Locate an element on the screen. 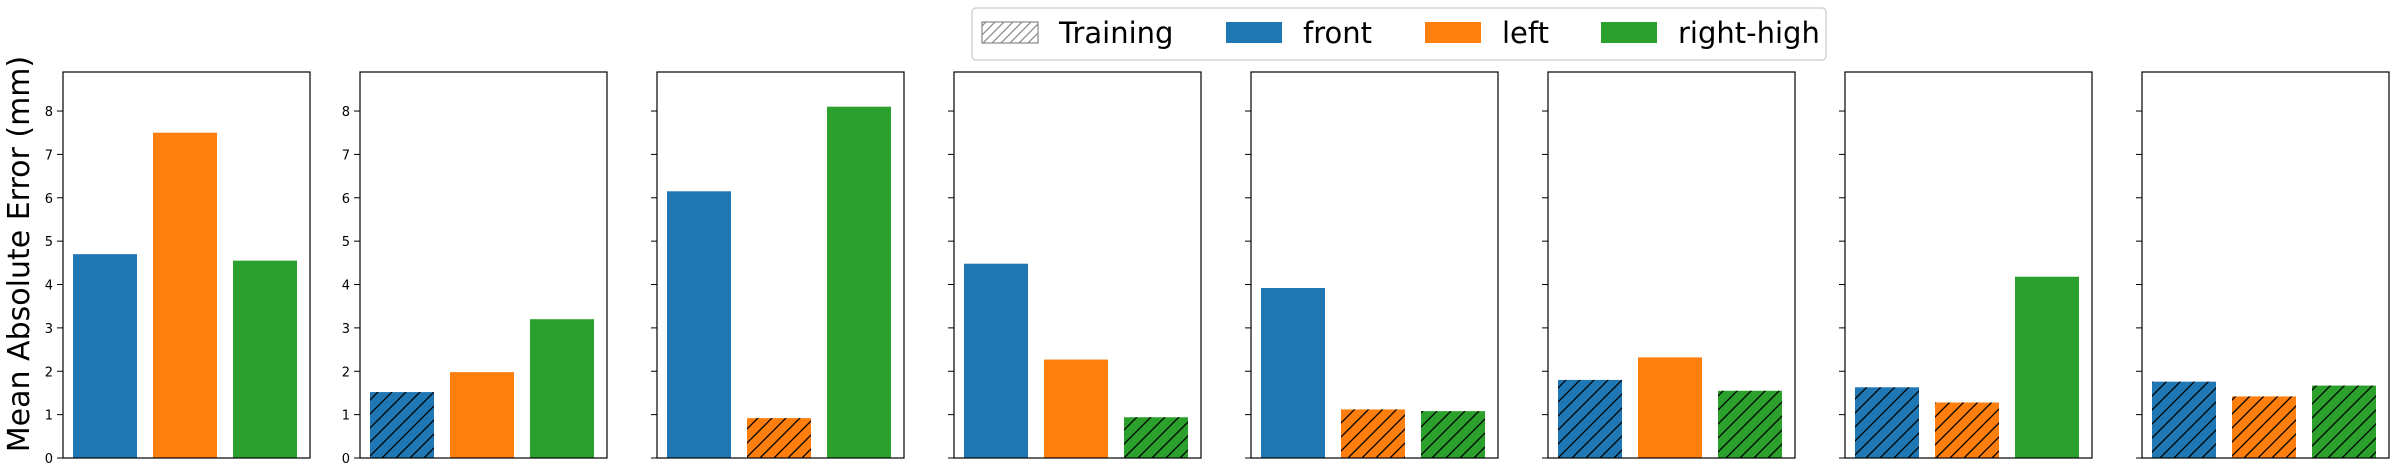 This screenshot has height=476, width=2397. legend-label: Training is located at coordinates (1115, 33).